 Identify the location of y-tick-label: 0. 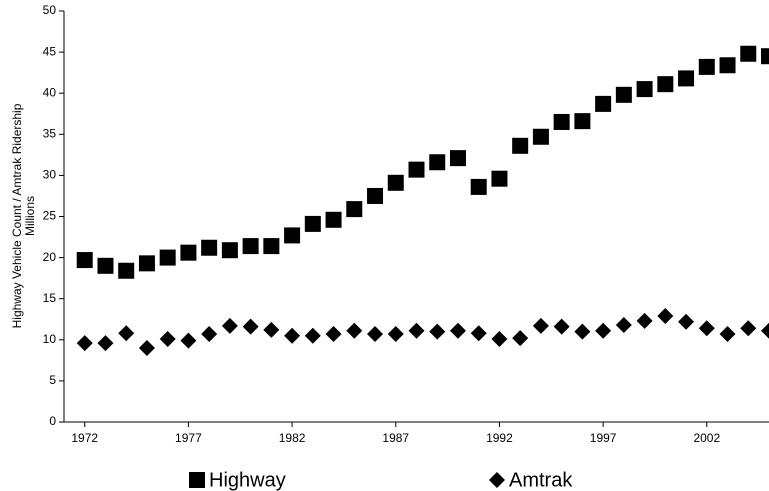
(52, 421).